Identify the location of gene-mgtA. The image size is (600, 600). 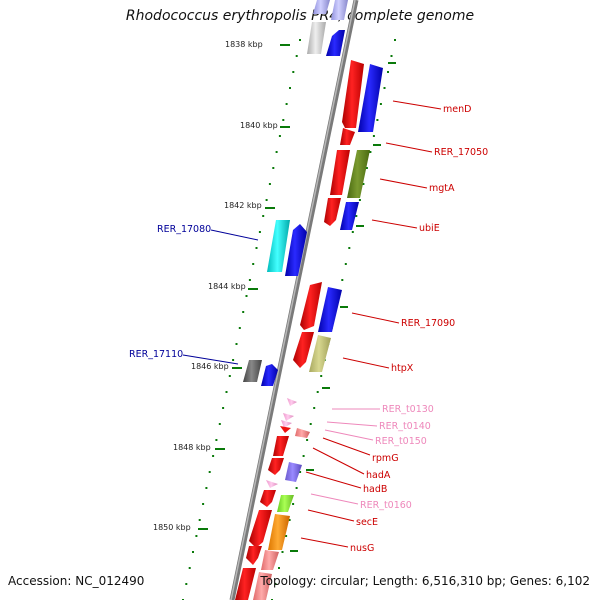
(358, 174).